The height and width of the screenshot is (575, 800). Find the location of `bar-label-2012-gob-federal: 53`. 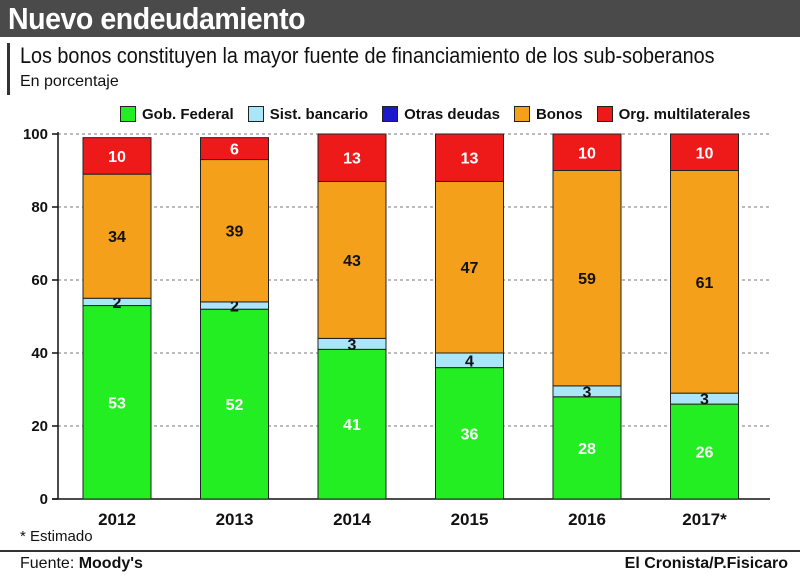

bar-label-2012-gob-federal: 53 is located at coordinates (117, 403).